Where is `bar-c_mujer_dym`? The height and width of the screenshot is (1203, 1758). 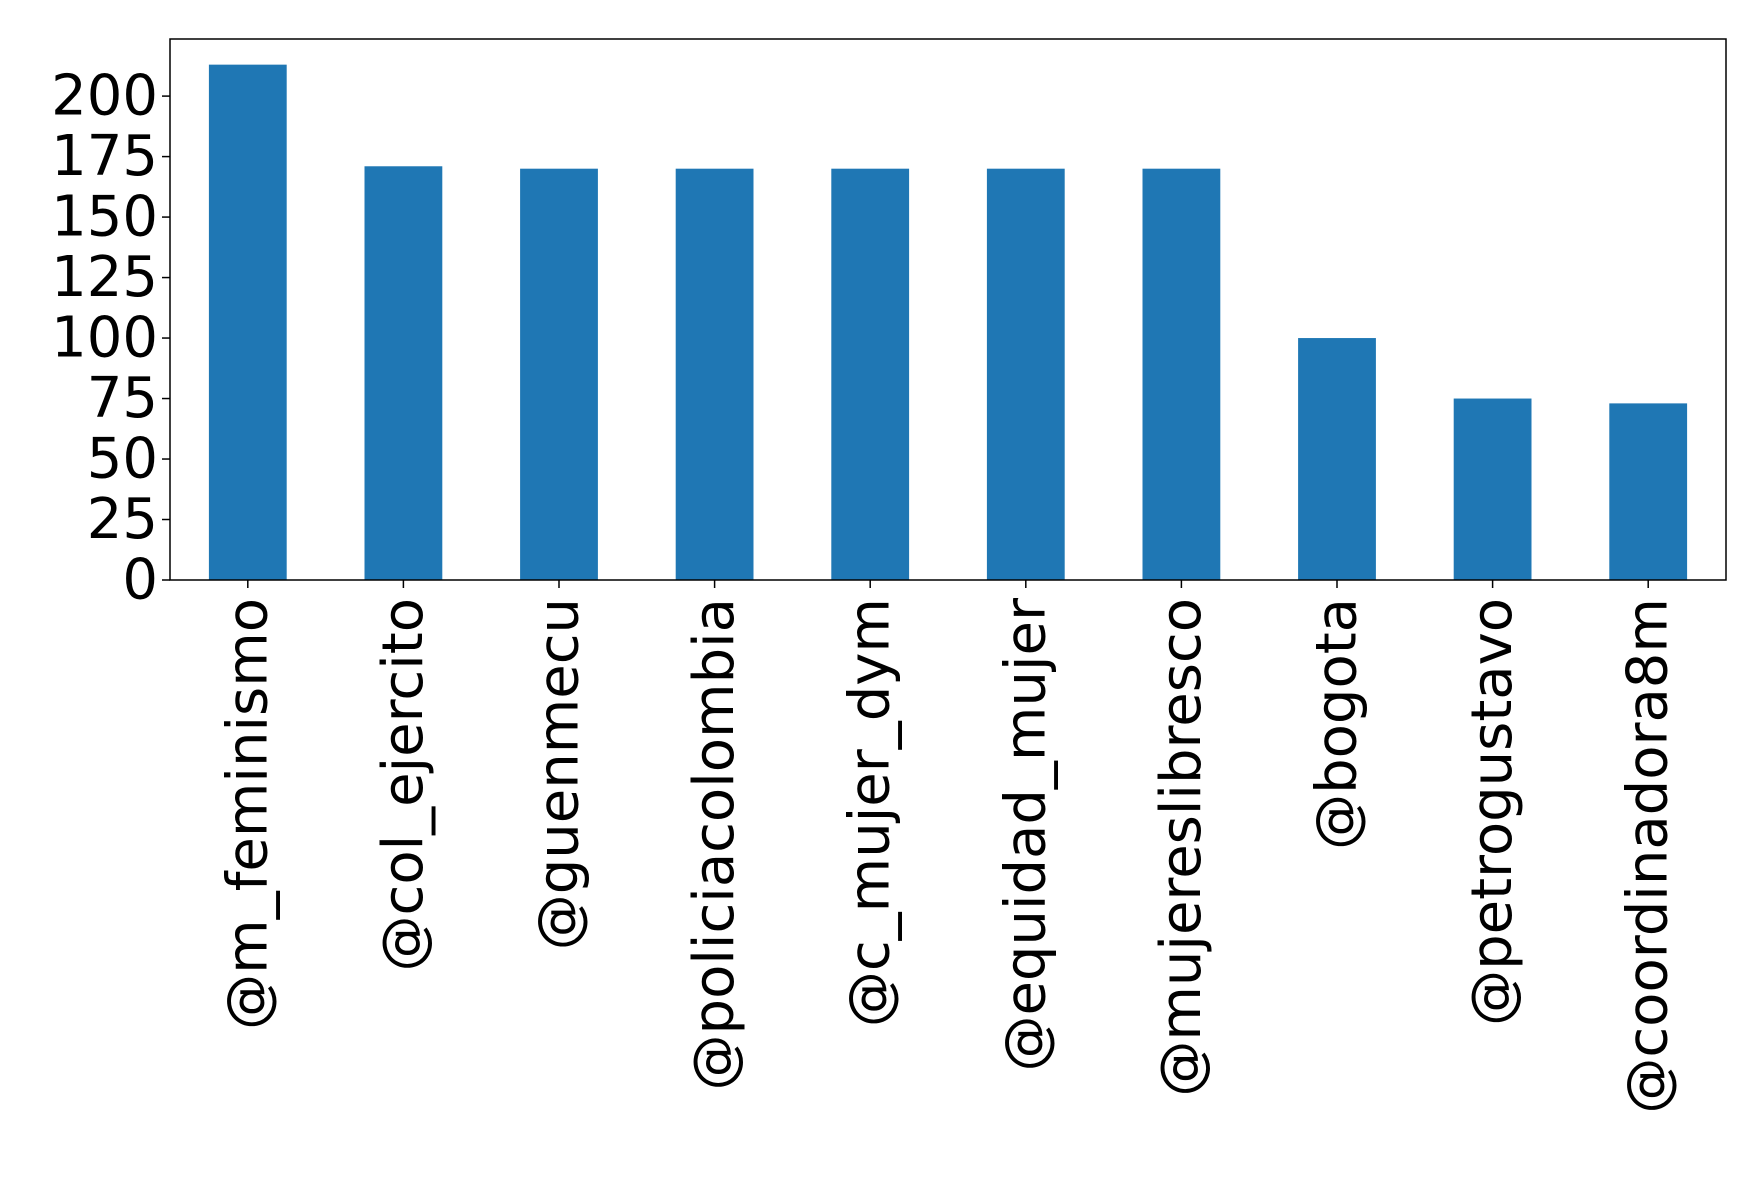
bar-c_mujer_dym is located at coordinates (870, 374).